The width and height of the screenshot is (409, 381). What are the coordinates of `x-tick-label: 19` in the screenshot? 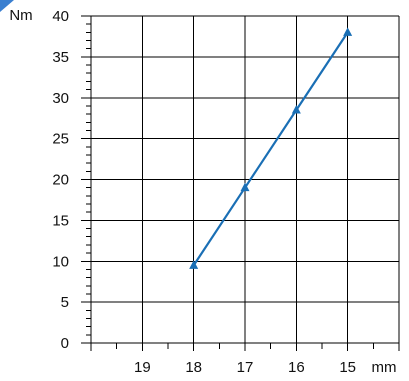 It's located at (142, 367).